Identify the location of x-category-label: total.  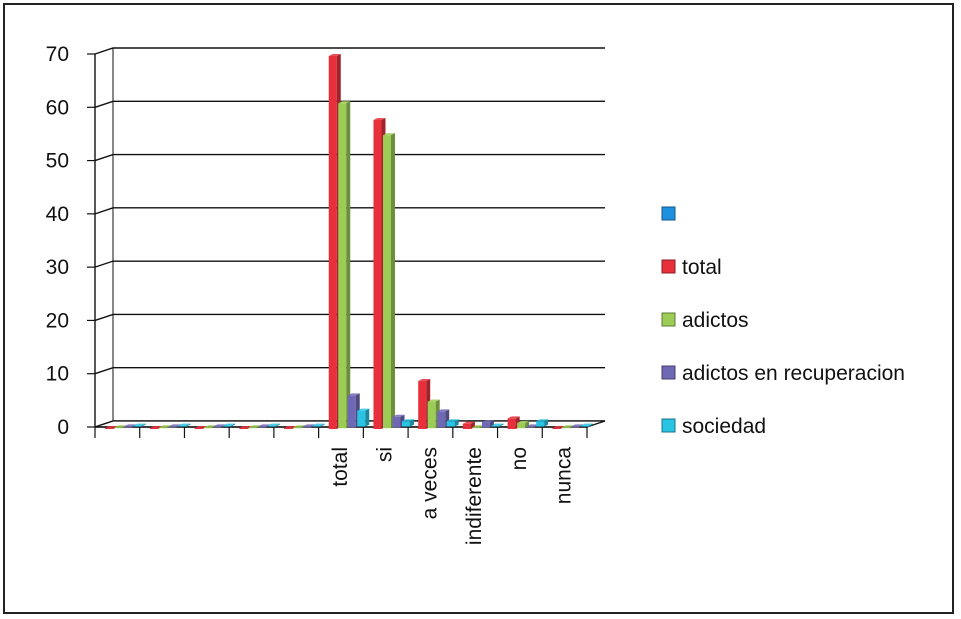
(340, 467).